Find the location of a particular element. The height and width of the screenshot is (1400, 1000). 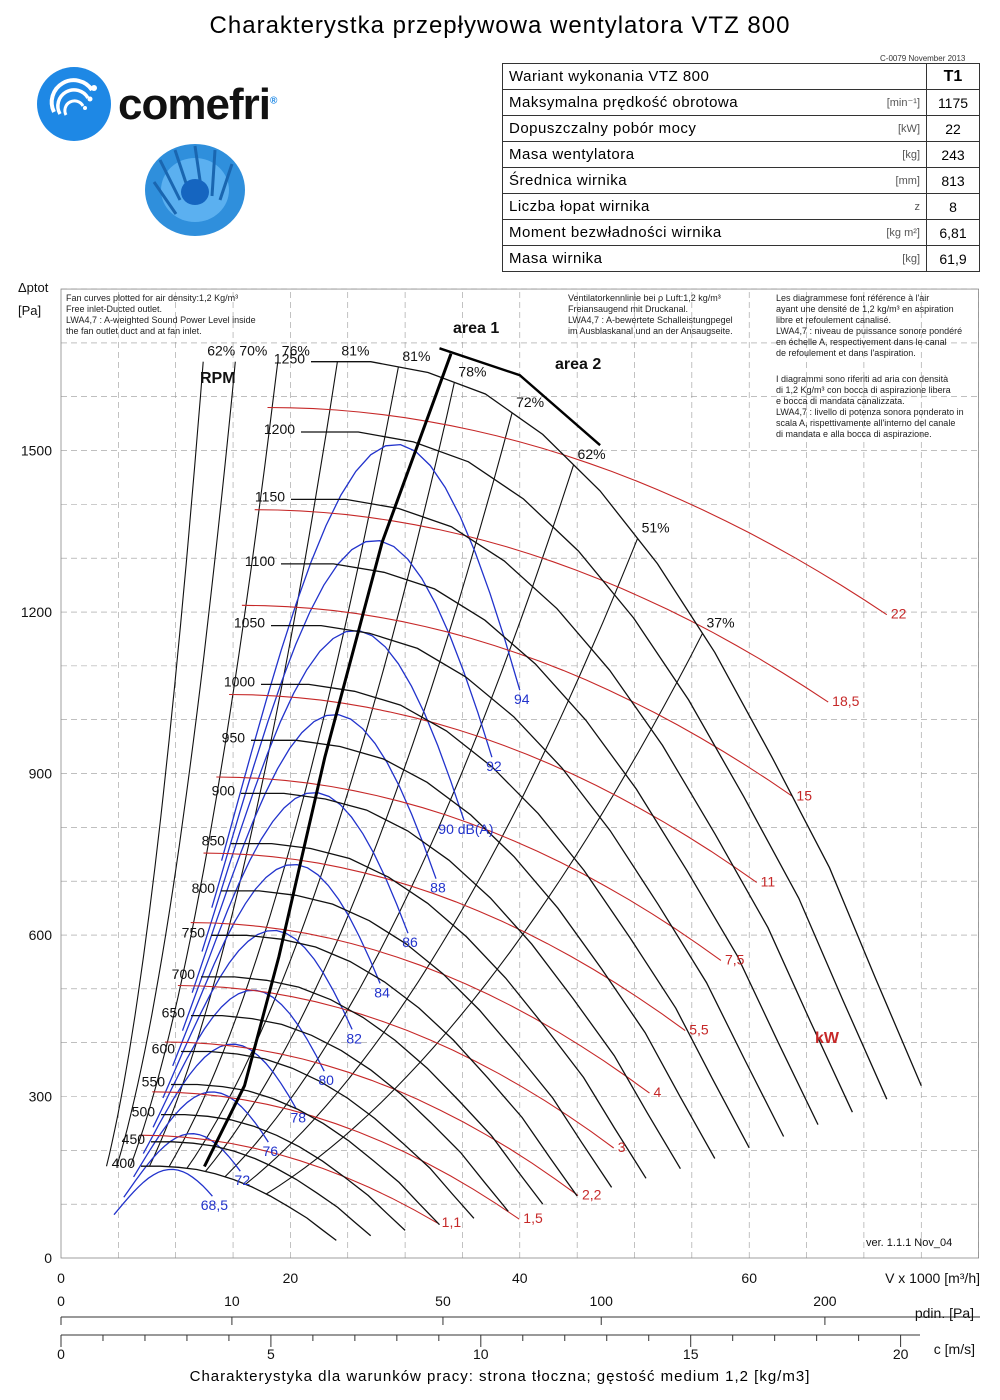

area-2-boundary is located at coordinates (520, 397).